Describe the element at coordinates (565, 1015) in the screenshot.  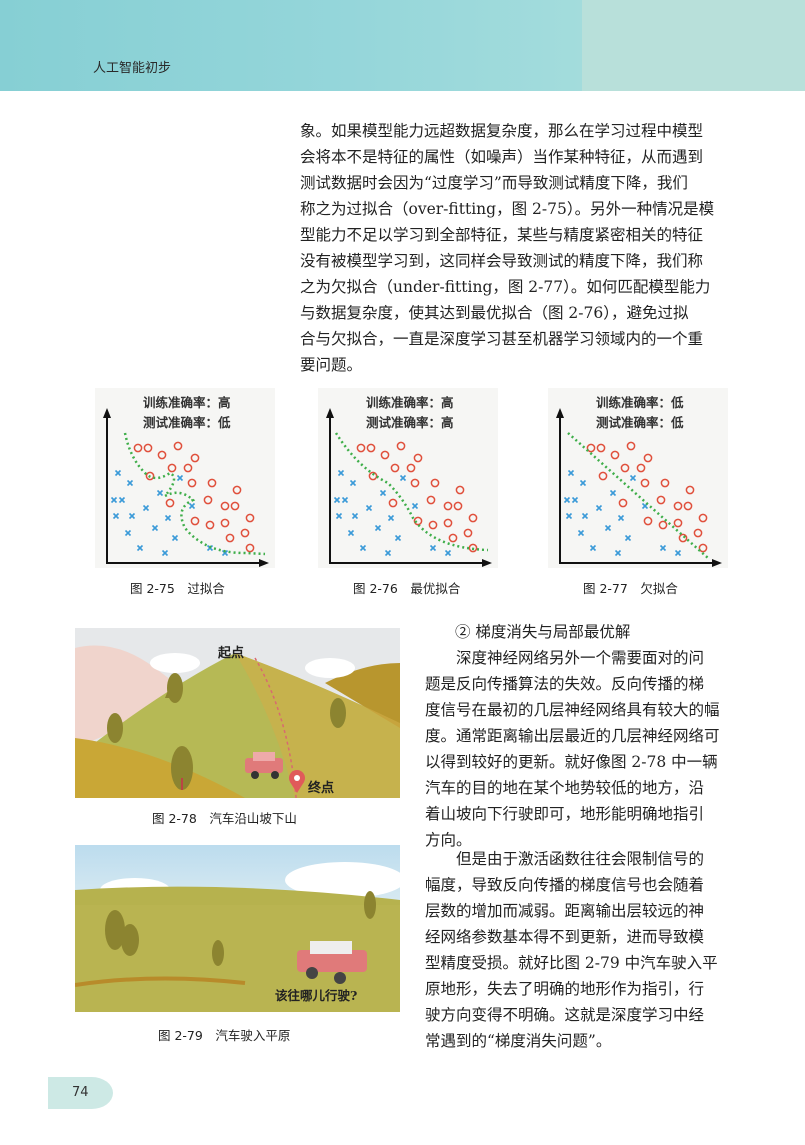
I see `text-line: 驶方向变得不明确。这就是深度学习中经` at that location.